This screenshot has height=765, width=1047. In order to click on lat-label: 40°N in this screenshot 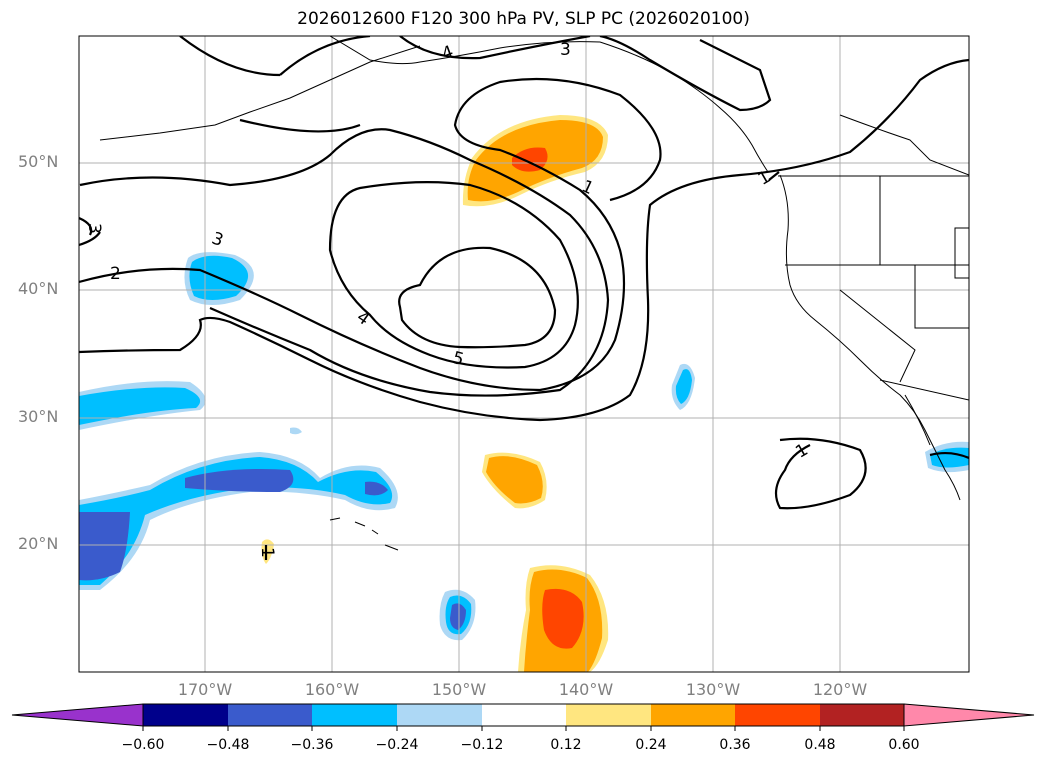, I will do `click(38, 288)`.